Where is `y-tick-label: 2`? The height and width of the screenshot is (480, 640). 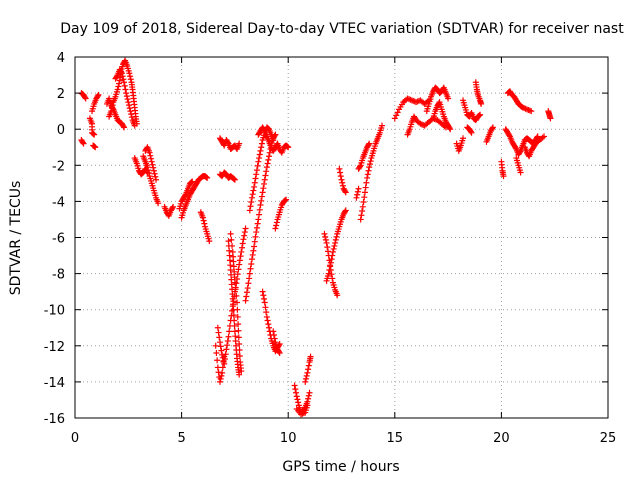 y-tick-label: 2 is located at coordinates (61, 94).